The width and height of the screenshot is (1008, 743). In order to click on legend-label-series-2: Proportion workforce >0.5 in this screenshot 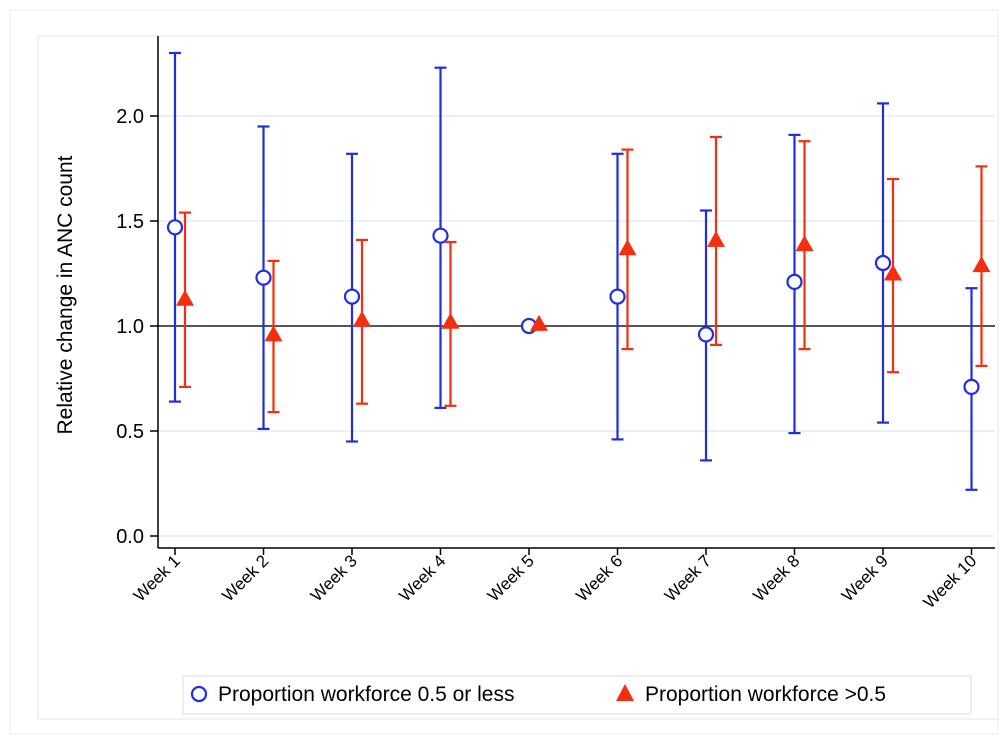, I will do `click(765, 694)`.